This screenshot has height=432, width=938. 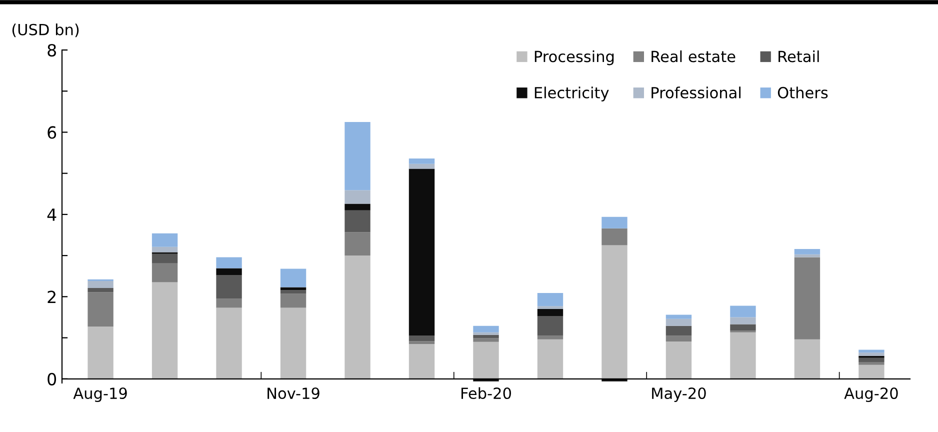 What do you see at coordinates (52, 296) in the screenshot?
I see `y-tick-label: 2` at bounding box center [52, 296].